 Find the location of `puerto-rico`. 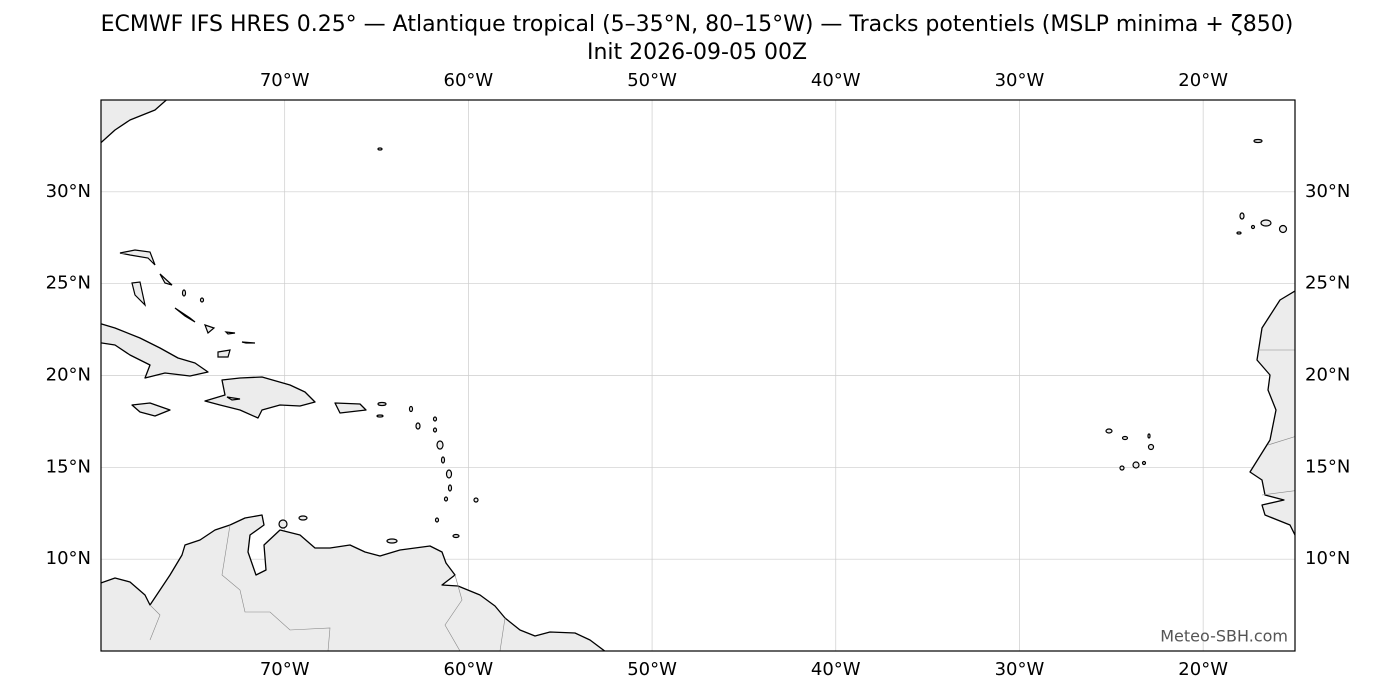

puerto-rico is located at coordinates (350, 408).